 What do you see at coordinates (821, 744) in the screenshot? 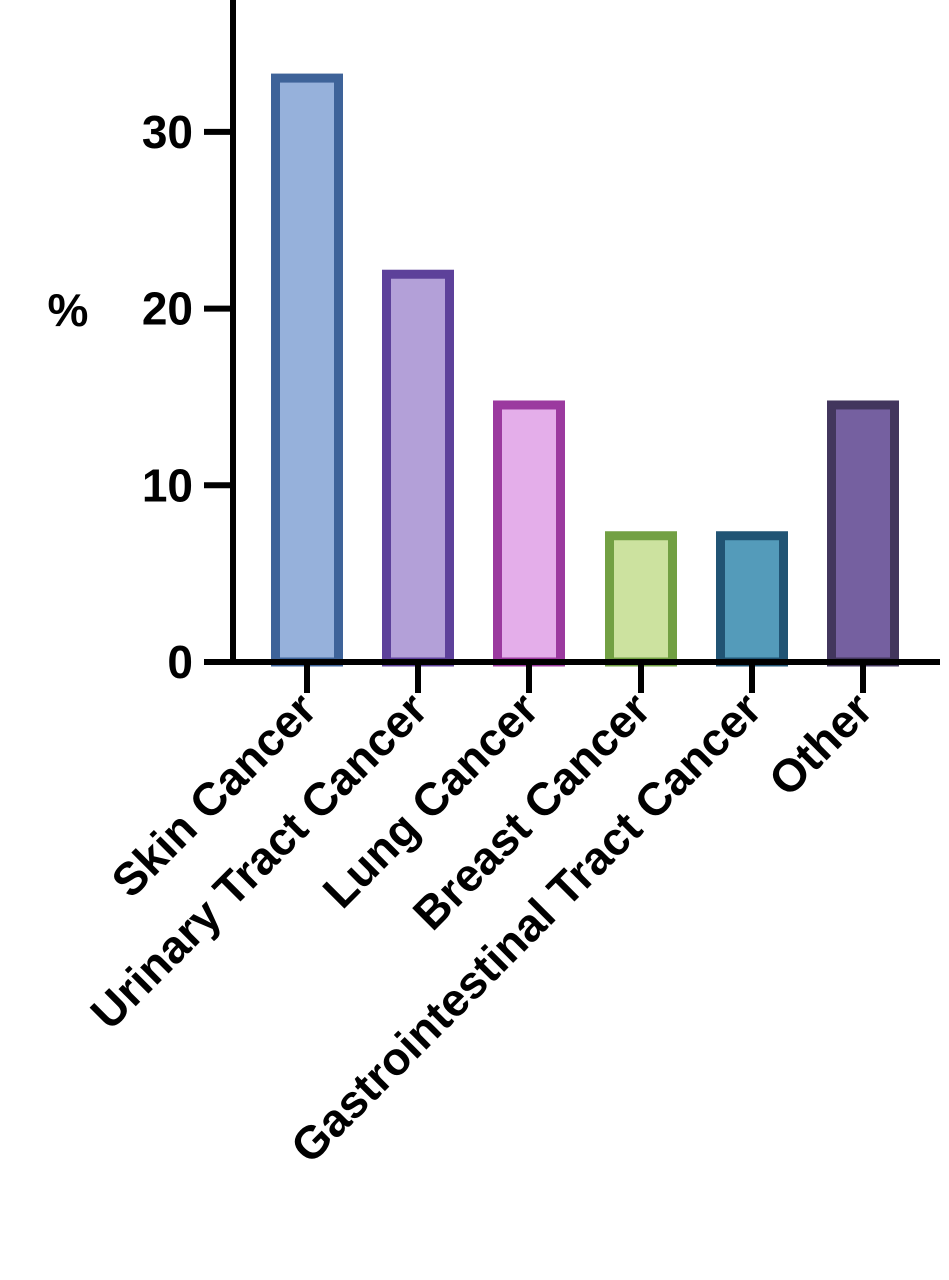
I see `x-tick-label: Other` at bounding box center [821, 744].